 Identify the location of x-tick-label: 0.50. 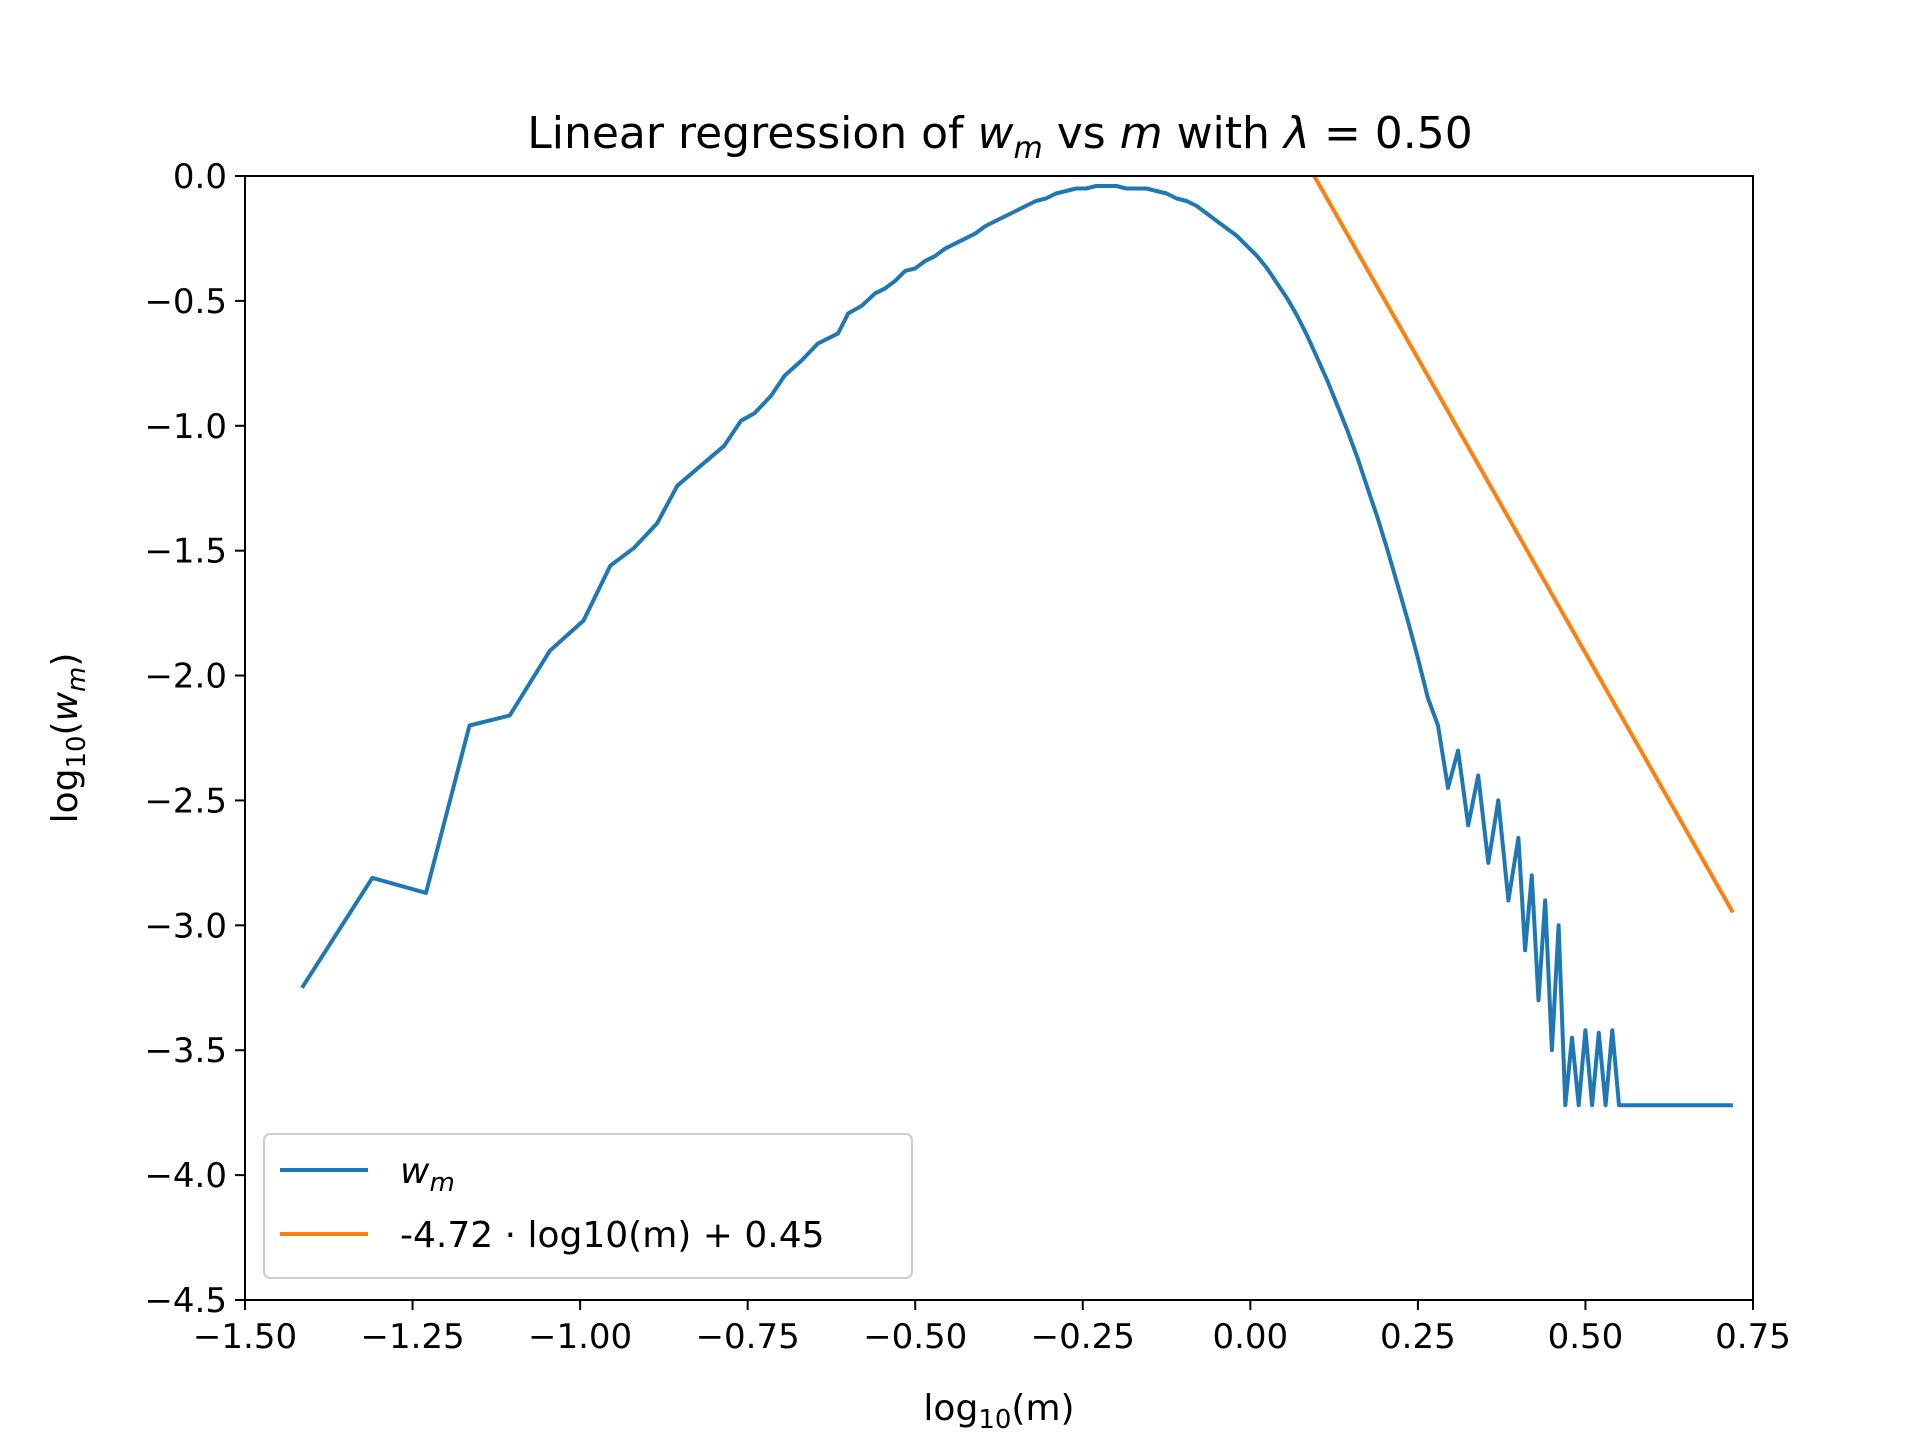
(1586, 1337).